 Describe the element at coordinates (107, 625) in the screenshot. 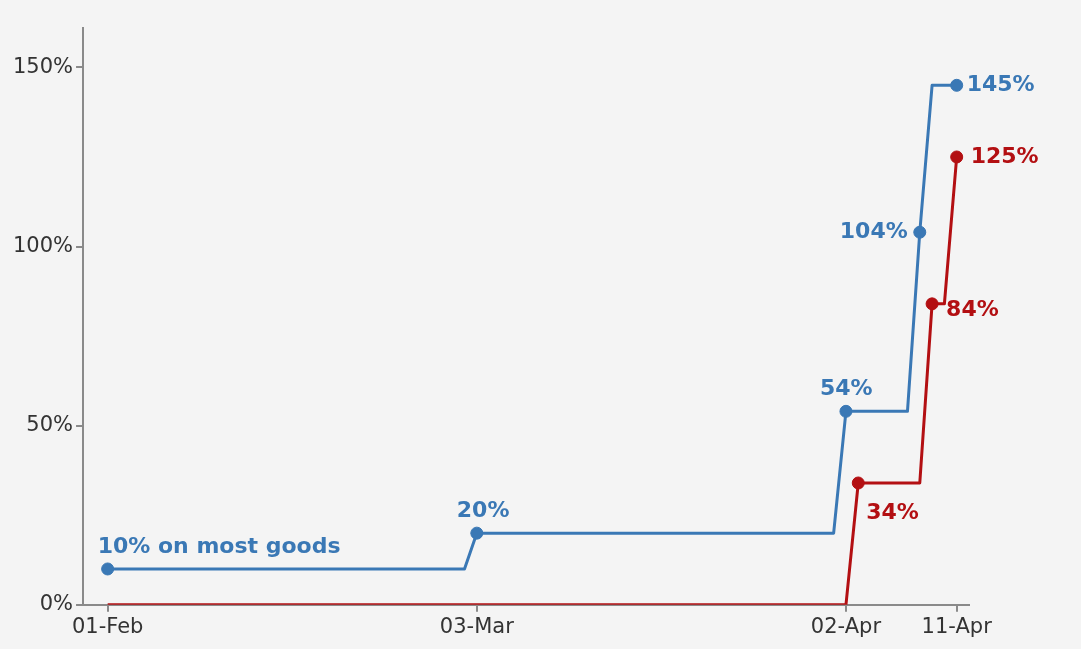

I see `x-tick-label: 01-Feb` at that location.